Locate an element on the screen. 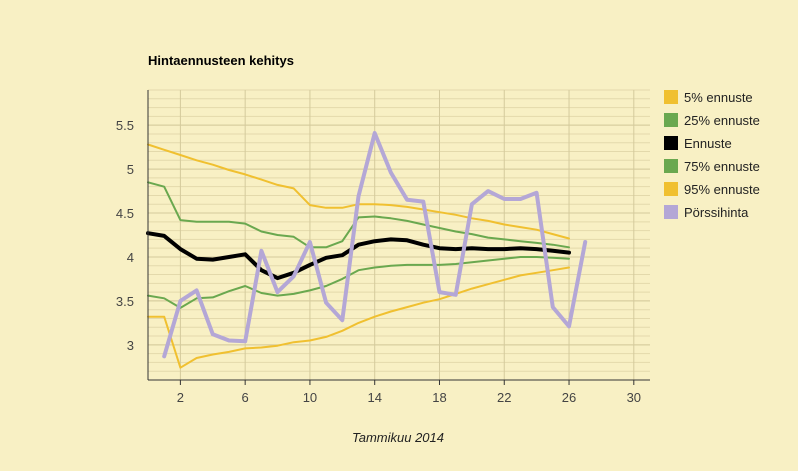 The height and width of the screenshot is (471, 798). x-axis-label: Tammikuu 2014 is located at coordinates (398, 437).